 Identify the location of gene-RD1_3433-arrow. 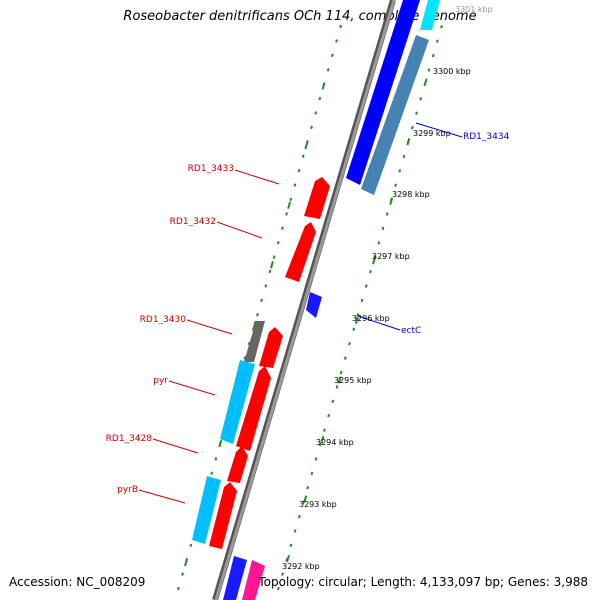
(317, 198).